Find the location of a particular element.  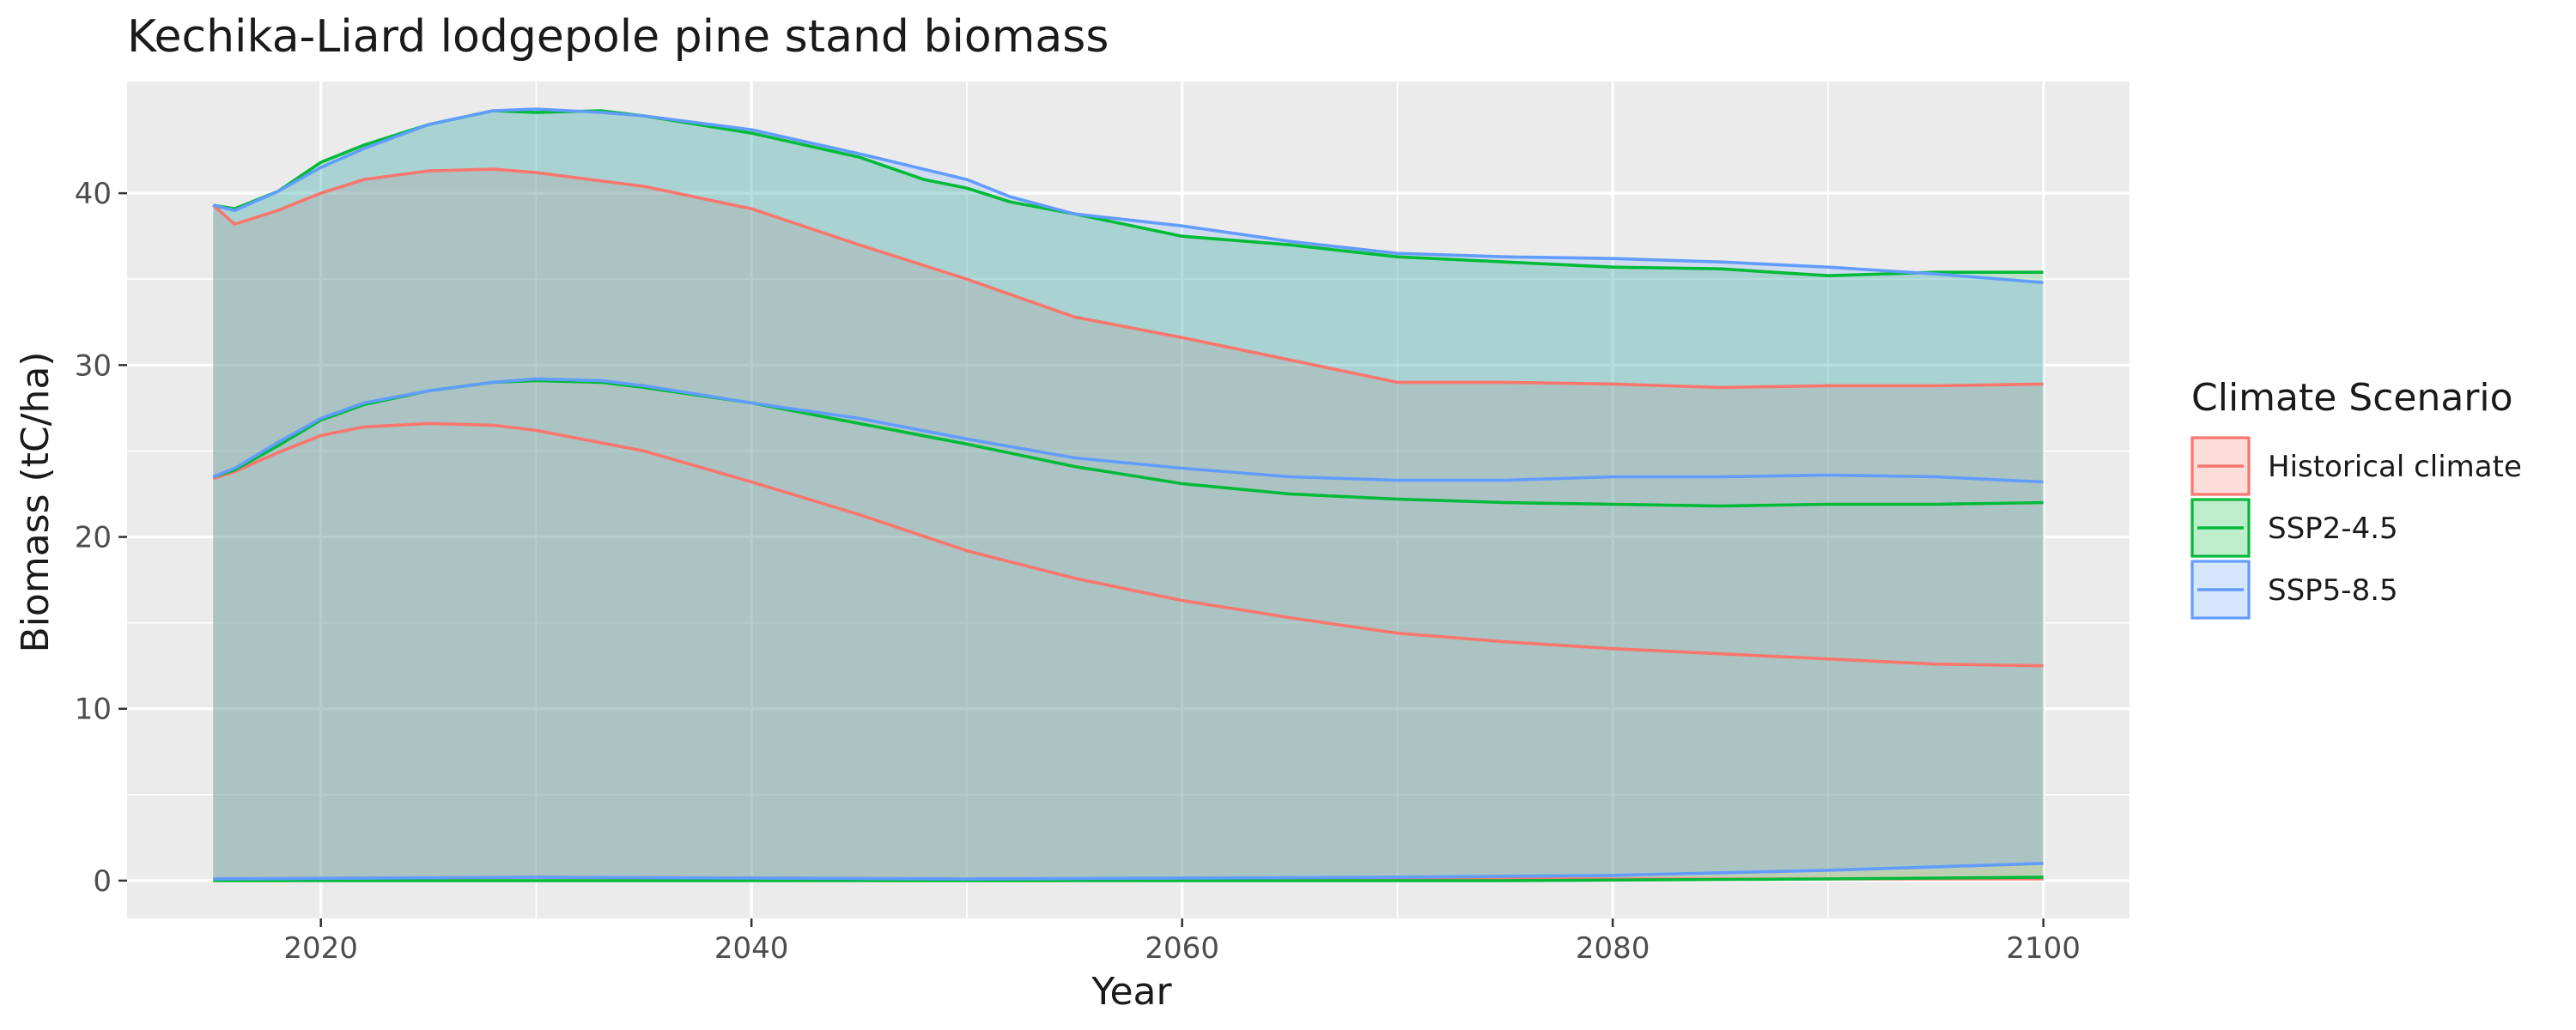

x-tick-label: 2040 is located at coordinates (751, 948).